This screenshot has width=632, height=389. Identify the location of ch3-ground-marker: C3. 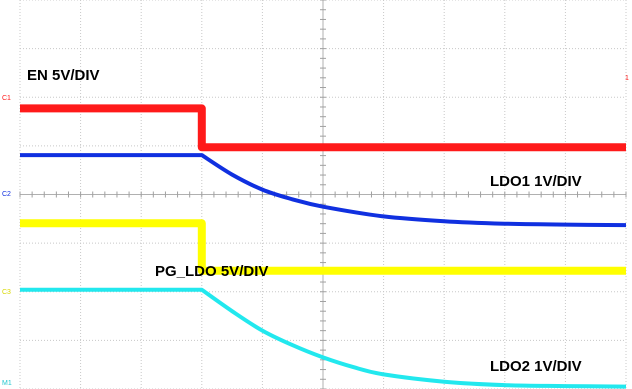
(6, 292).